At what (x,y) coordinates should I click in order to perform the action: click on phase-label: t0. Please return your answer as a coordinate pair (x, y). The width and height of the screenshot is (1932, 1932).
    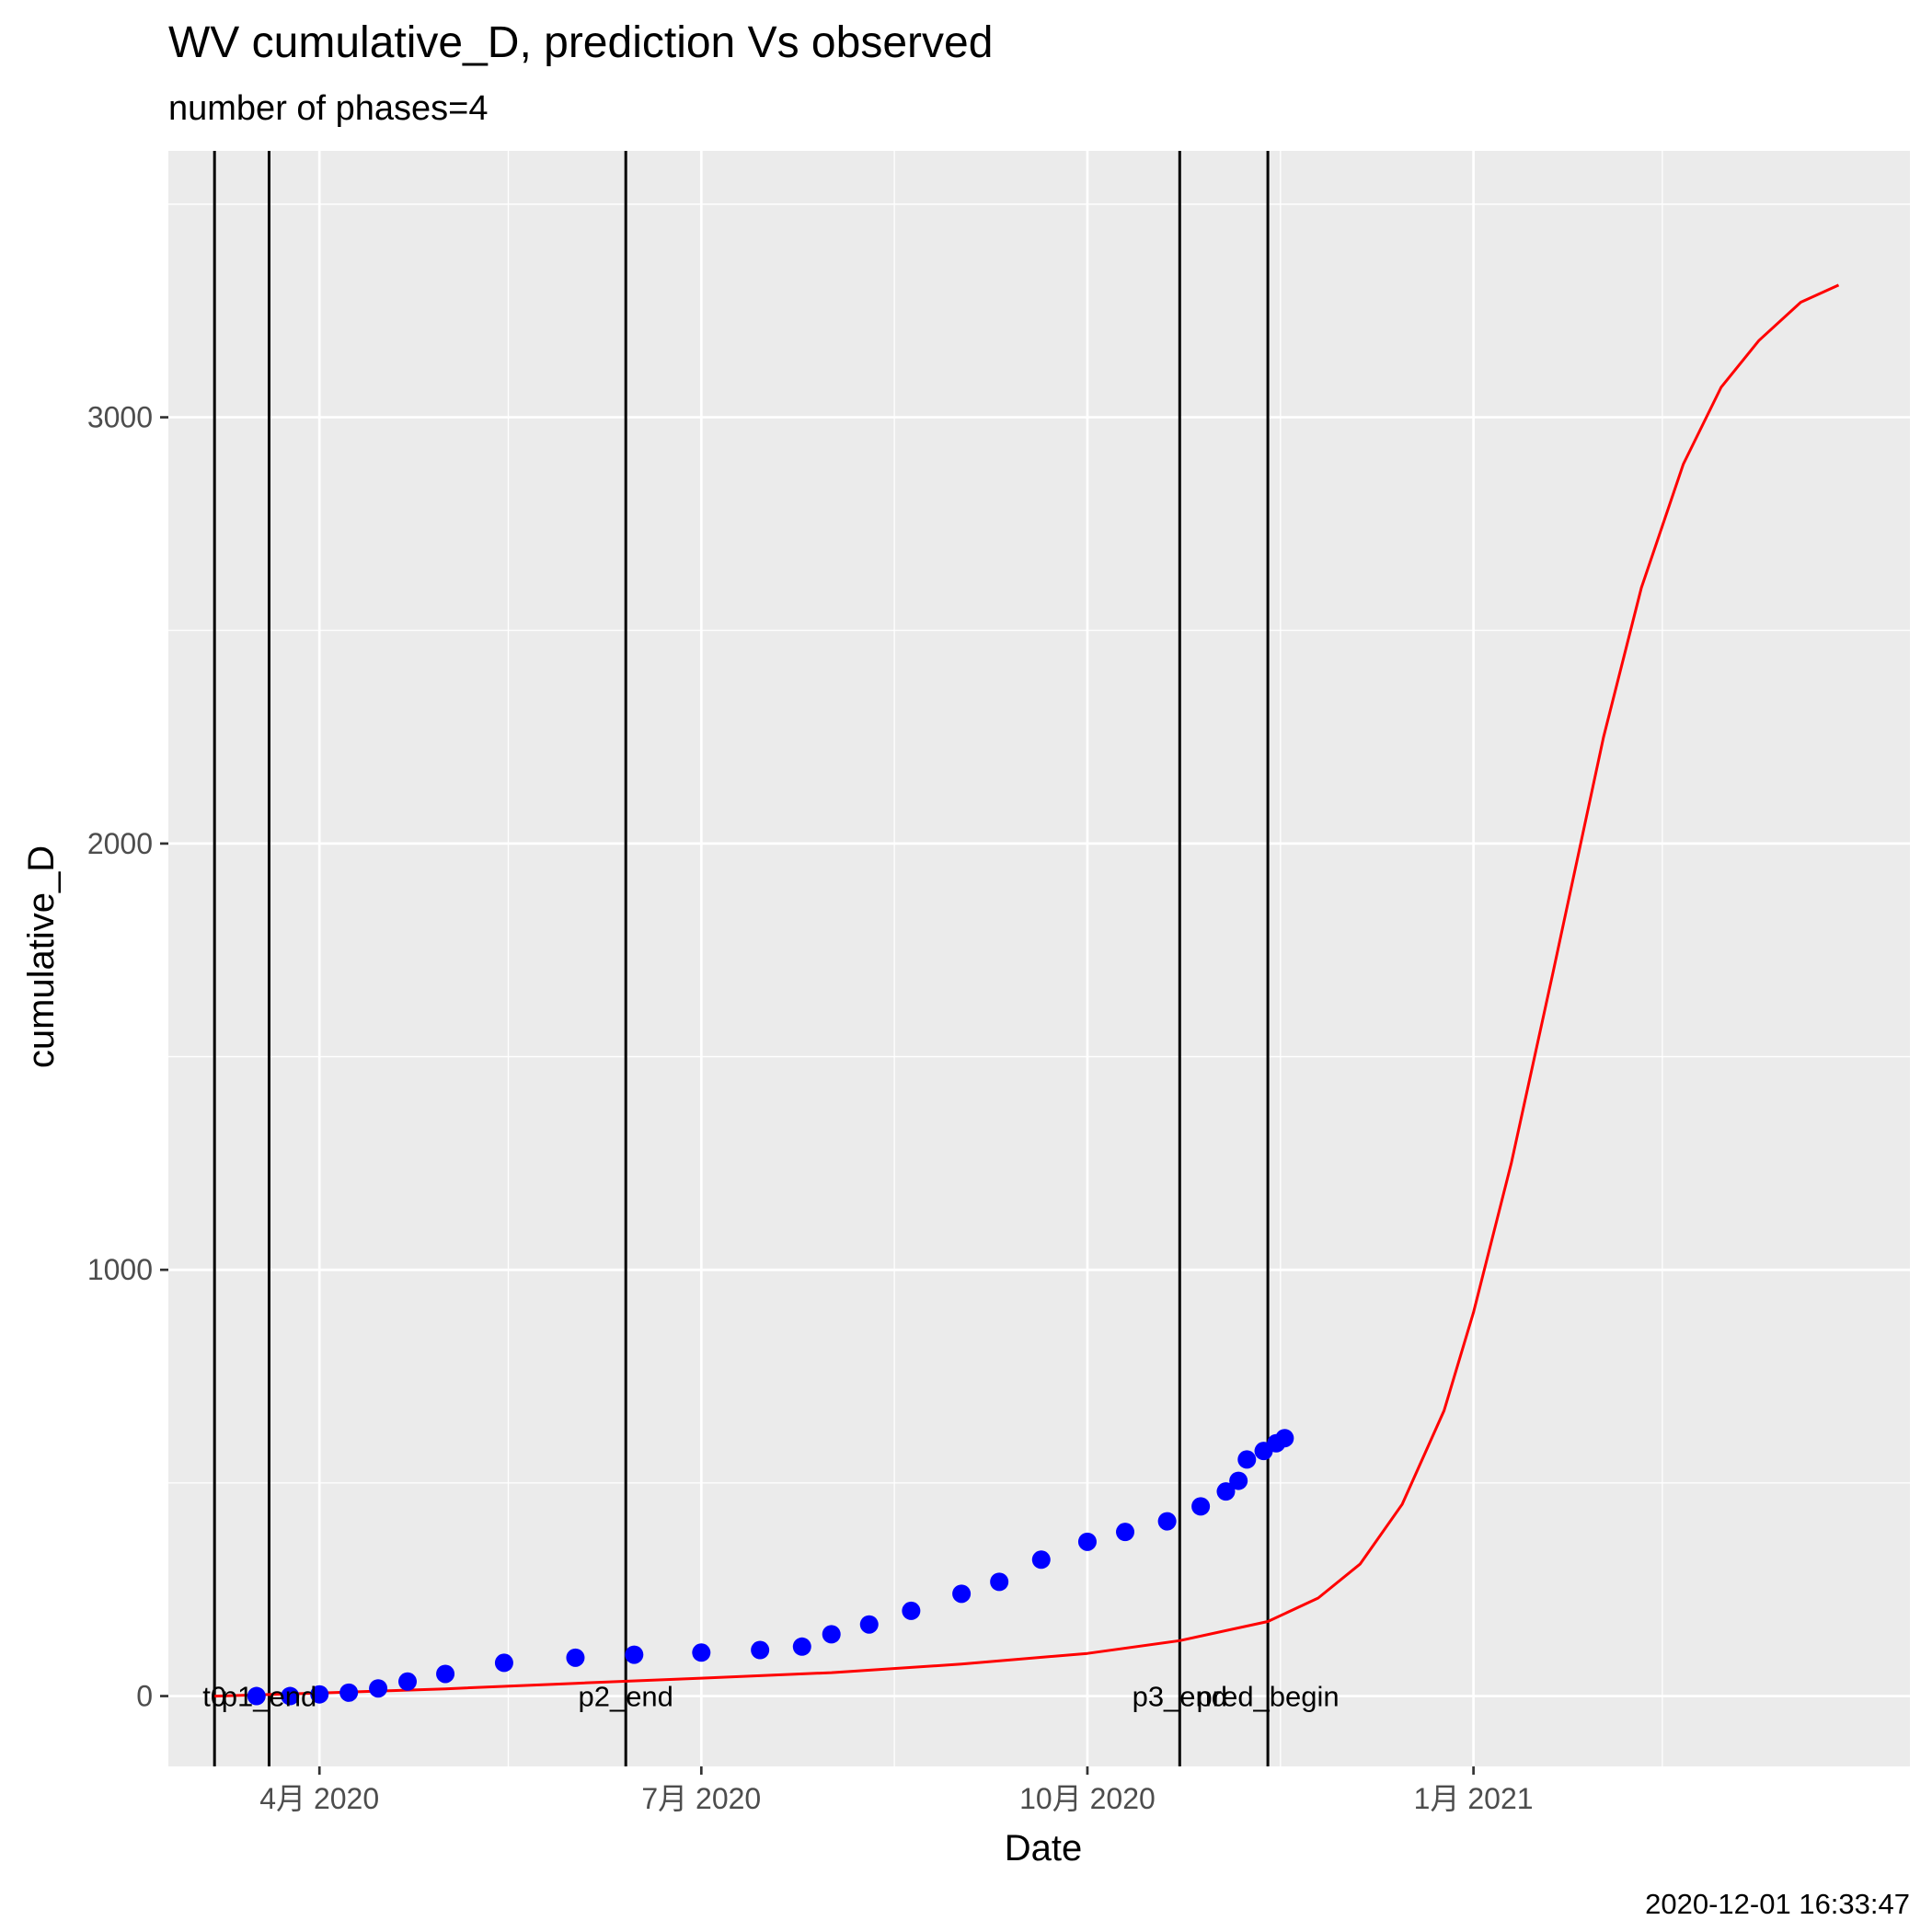
    Looking at the image, I should click on (214, 1697).